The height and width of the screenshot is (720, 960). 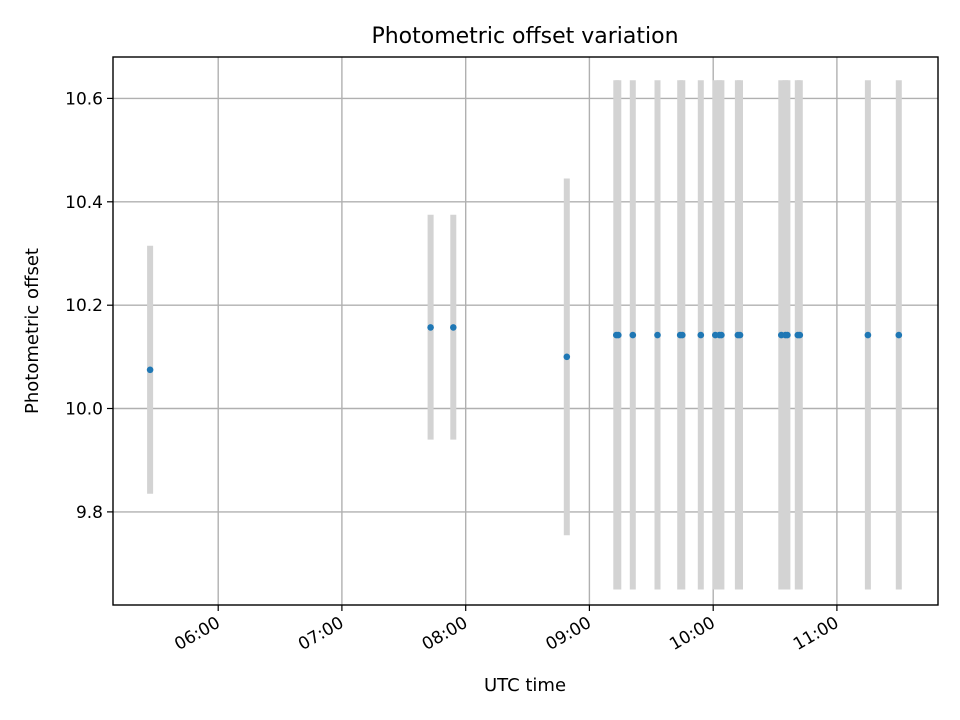 I want to click on chart-title: Photometric offset variation, so click(x=524, y=36).